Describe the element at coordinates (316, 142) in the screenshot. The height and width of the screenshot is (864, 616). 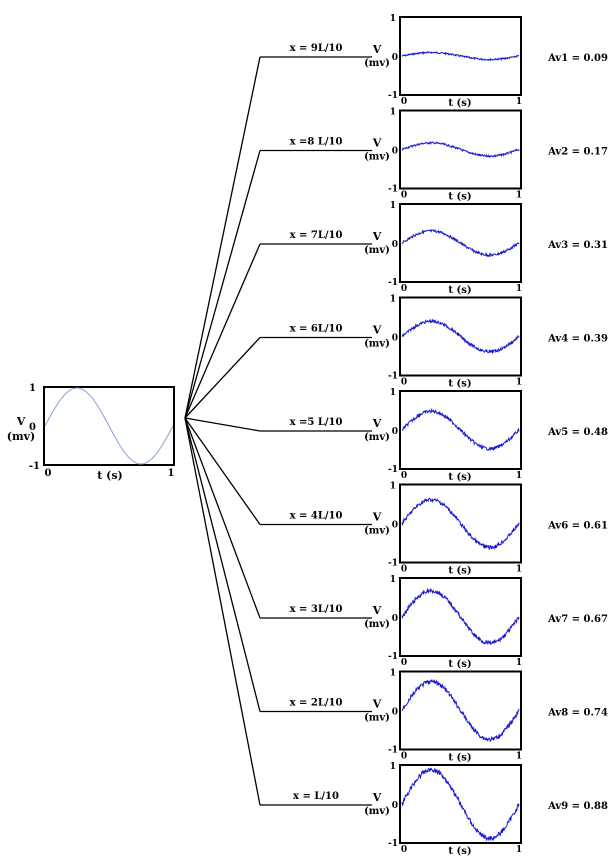
I see `position-label: x =8 L/10` at that location.